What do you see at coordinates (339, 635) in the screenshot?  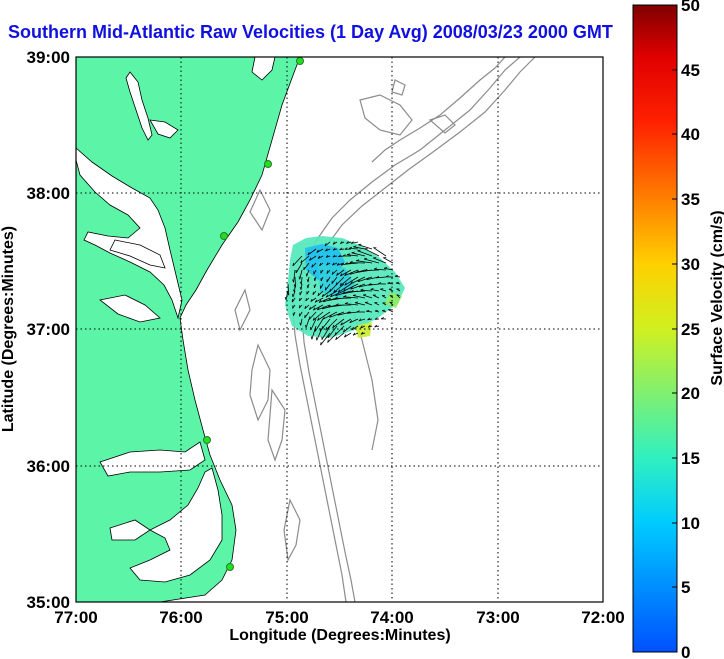 I see `x-axis-label: Longitude (Degrees:Minutes)` at bounding box center [339, 635].